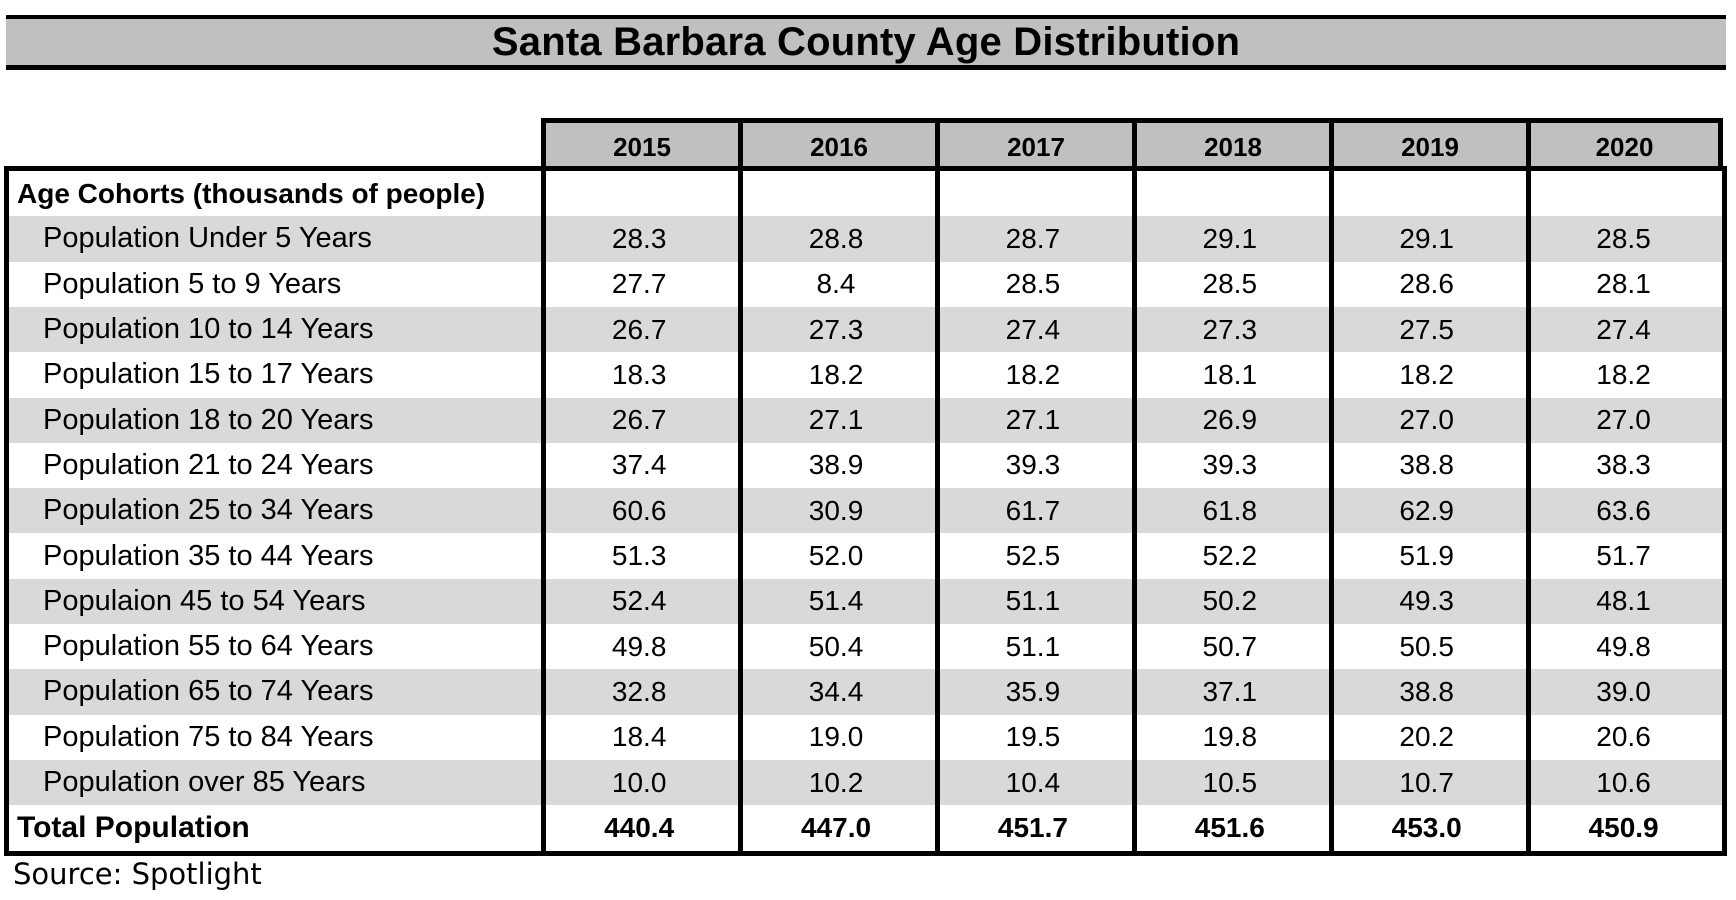 The image size is (1736, 900). I want to click on cell-2020: 39.0, so click(1623, 691).